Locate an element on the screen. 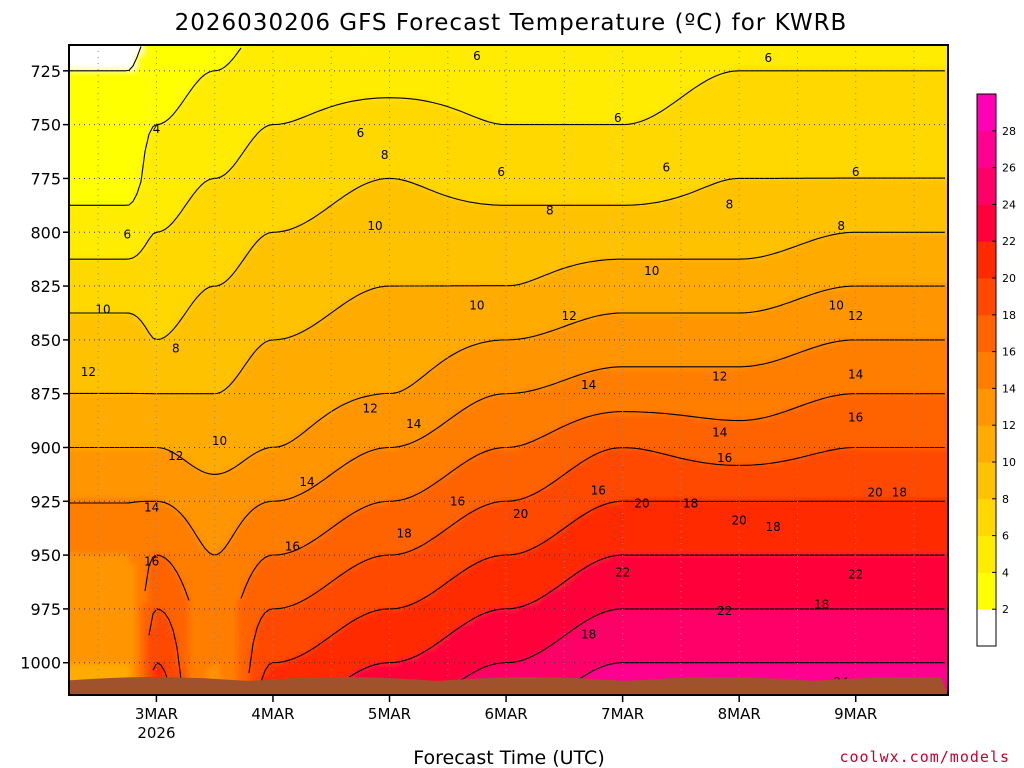 This screenshot has height=768, width=1024. y-tick-label: 725 is located at coordinates (45, 71).